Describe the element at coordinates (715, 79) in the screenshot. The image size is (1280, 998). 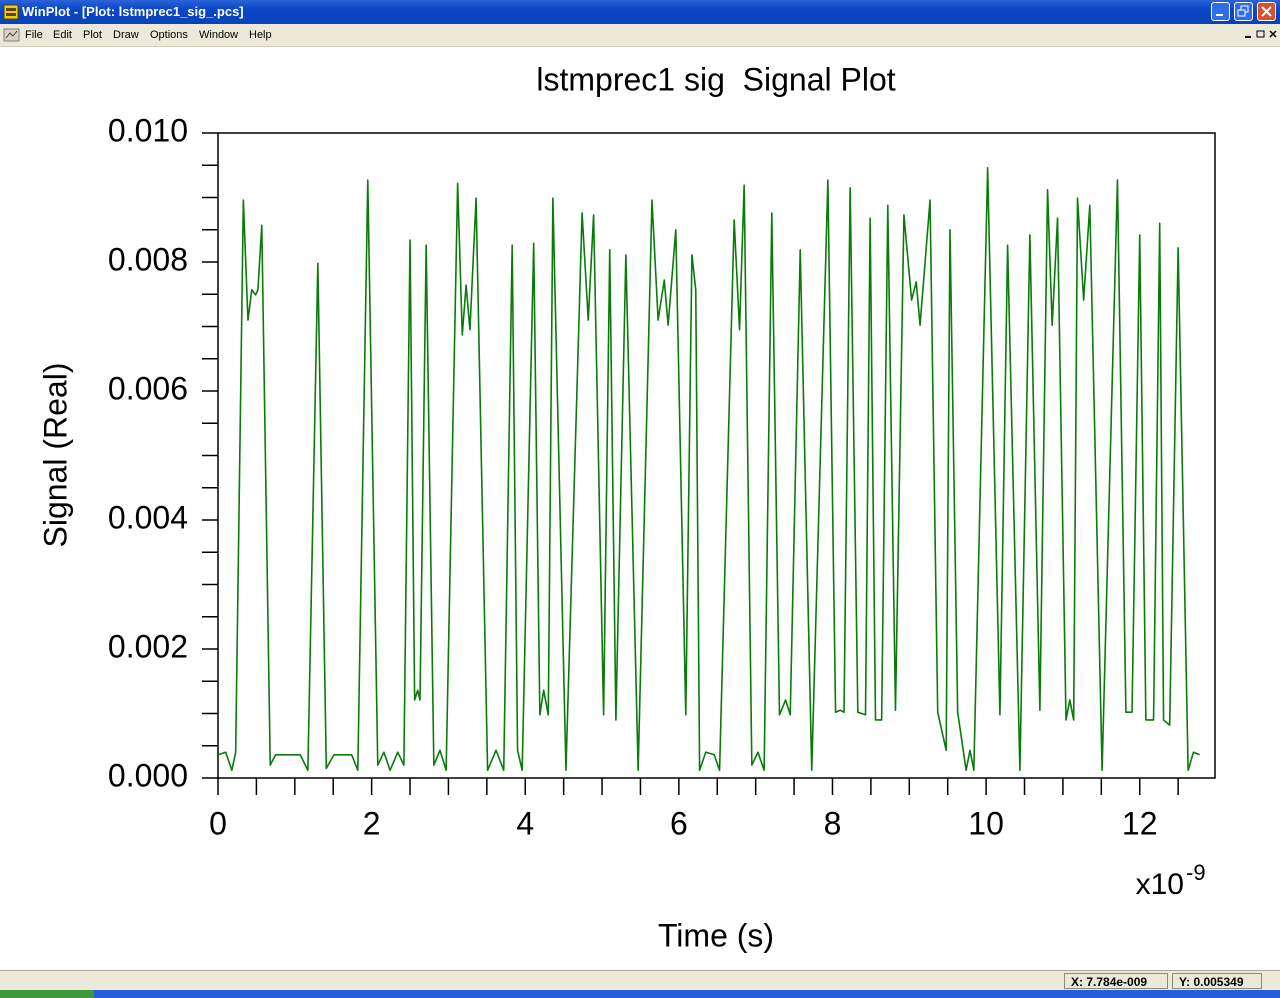
I see `chart-title: lstmprec1 sig Signal Plot` at that location.